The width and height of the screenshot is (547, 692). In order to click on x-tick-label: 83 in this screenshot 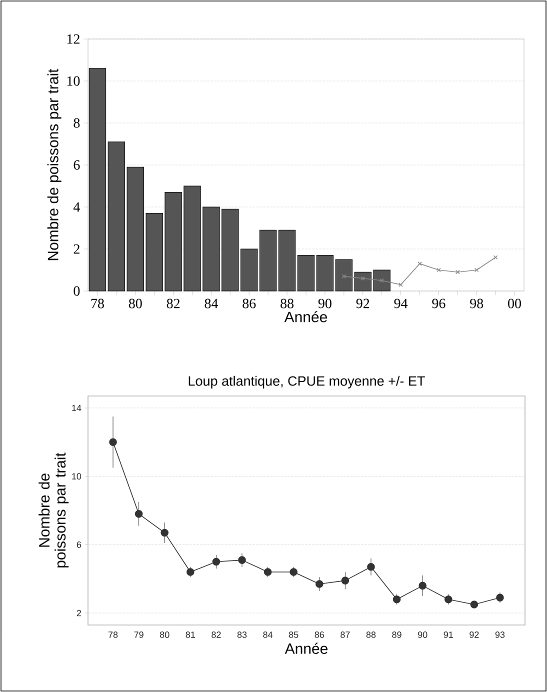, I will do `click(242, 635)`.